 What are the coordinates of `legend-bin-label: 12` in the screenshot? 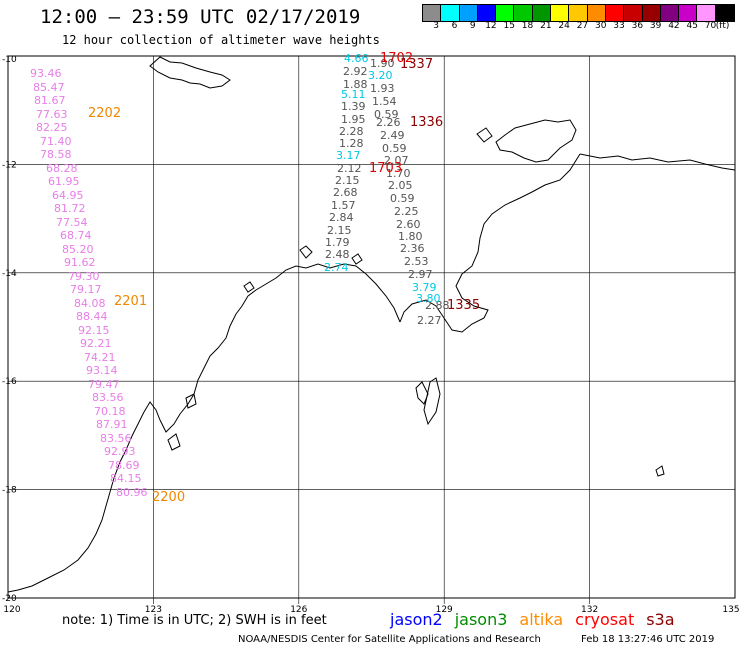 It's located at (491, 26).